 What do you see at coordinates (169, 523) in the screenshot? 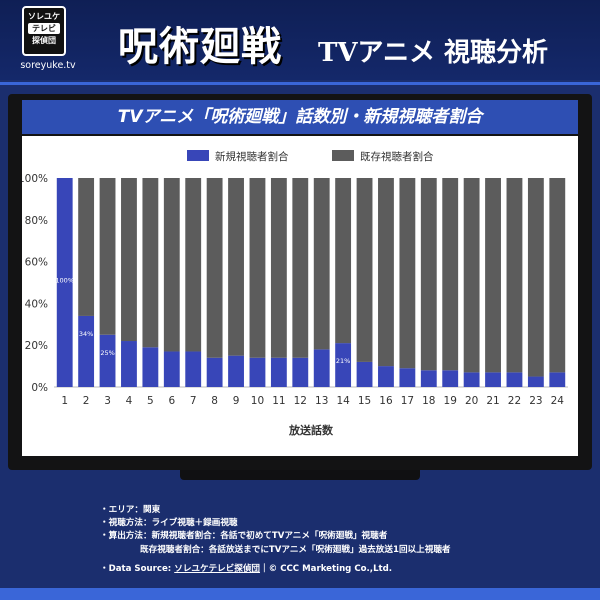
I see `note-method: ・視聴方法：ライブ視聴＋録画視聴` at bounding box center [169, 523].